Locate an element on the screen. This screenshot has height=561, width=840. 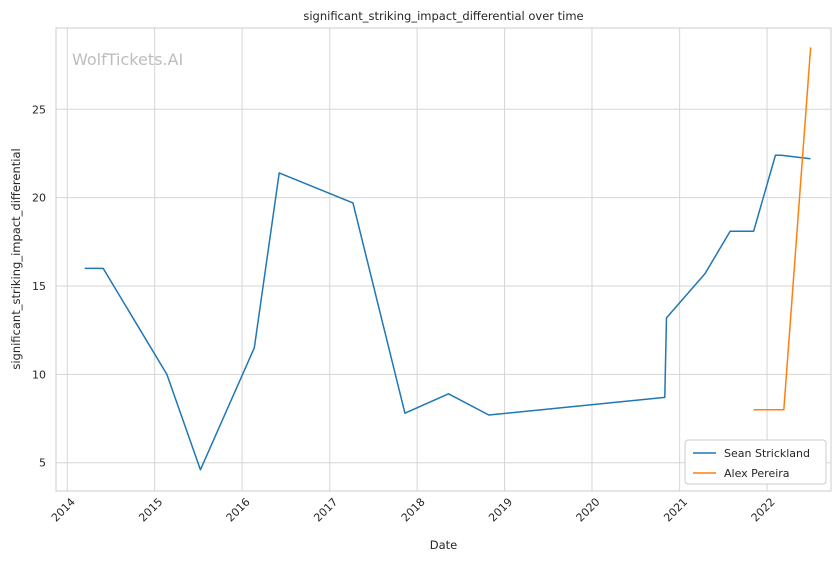
legend-box is located at coordinates (755, 462).